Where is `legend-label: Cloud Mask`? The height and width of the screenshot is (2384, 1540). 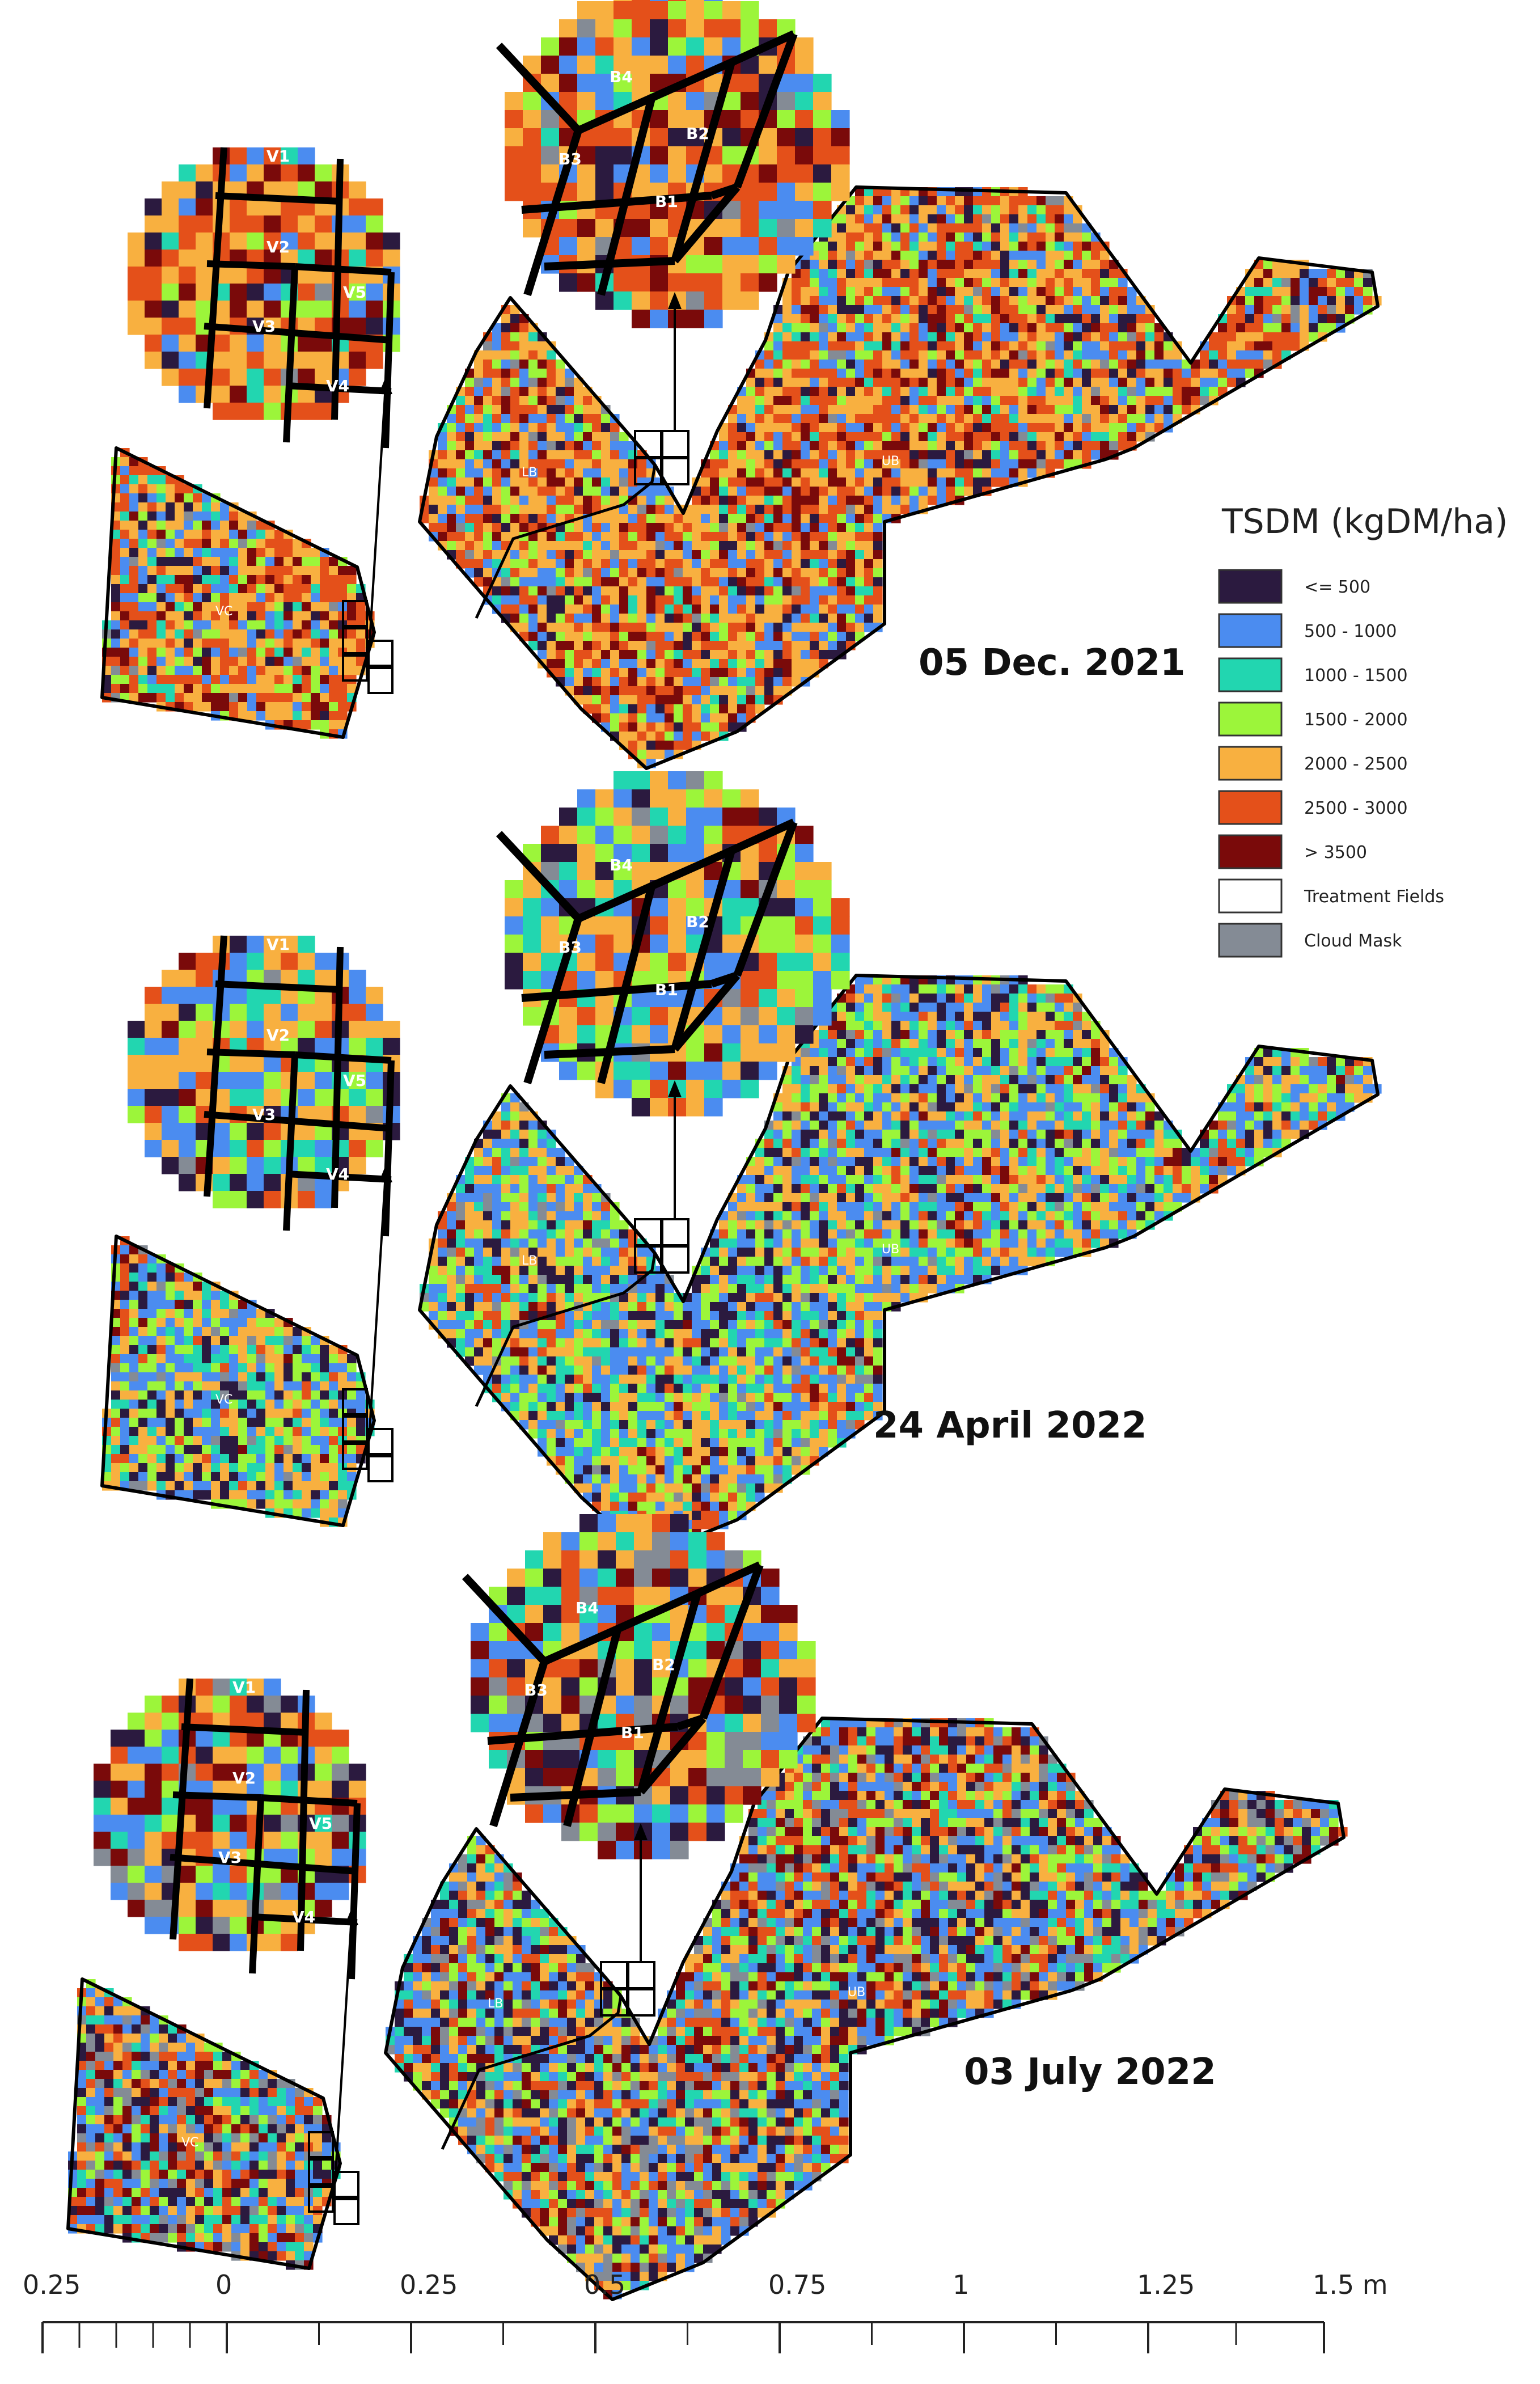 legend-label: Cloud Mask is located at coordinates (1353, 941).